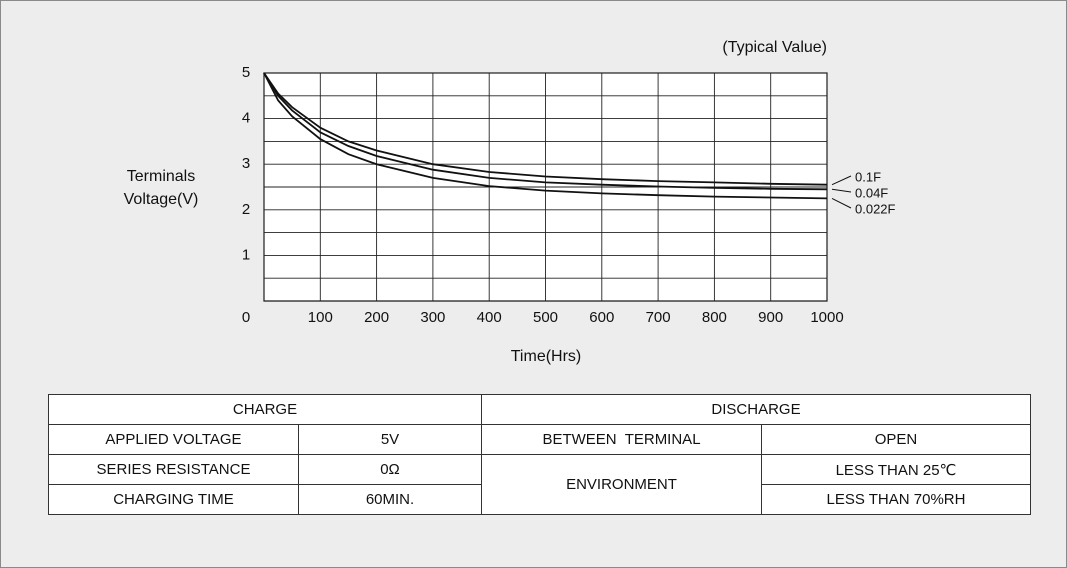 The height and width of the screenshot is (568, 1067). Describe the element at coordinates (546, 356) in the screenshot. I see `x-axis-label: Time(Hrs)` at that location.